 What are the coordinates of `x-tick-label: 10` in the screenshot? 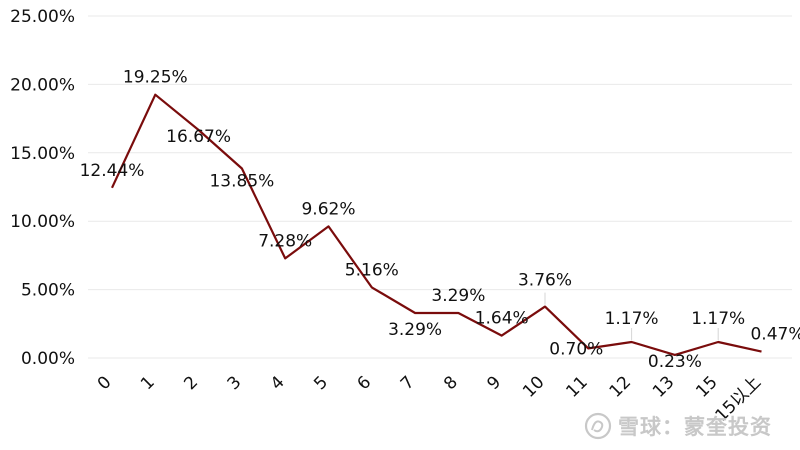 It's located at (533, 386).